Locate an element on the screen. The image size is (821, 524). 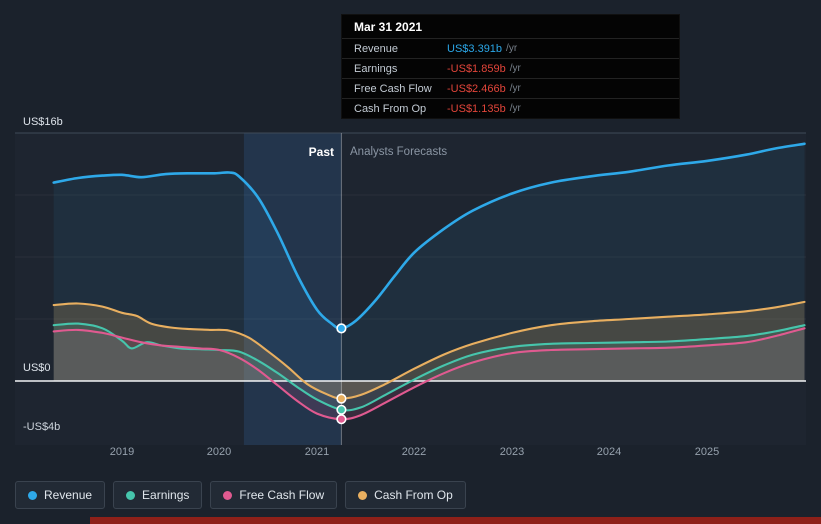
tooltip-row-cash-from-op: Cash From Op -US$1.135b /yr is located at coordinates (510, 108).